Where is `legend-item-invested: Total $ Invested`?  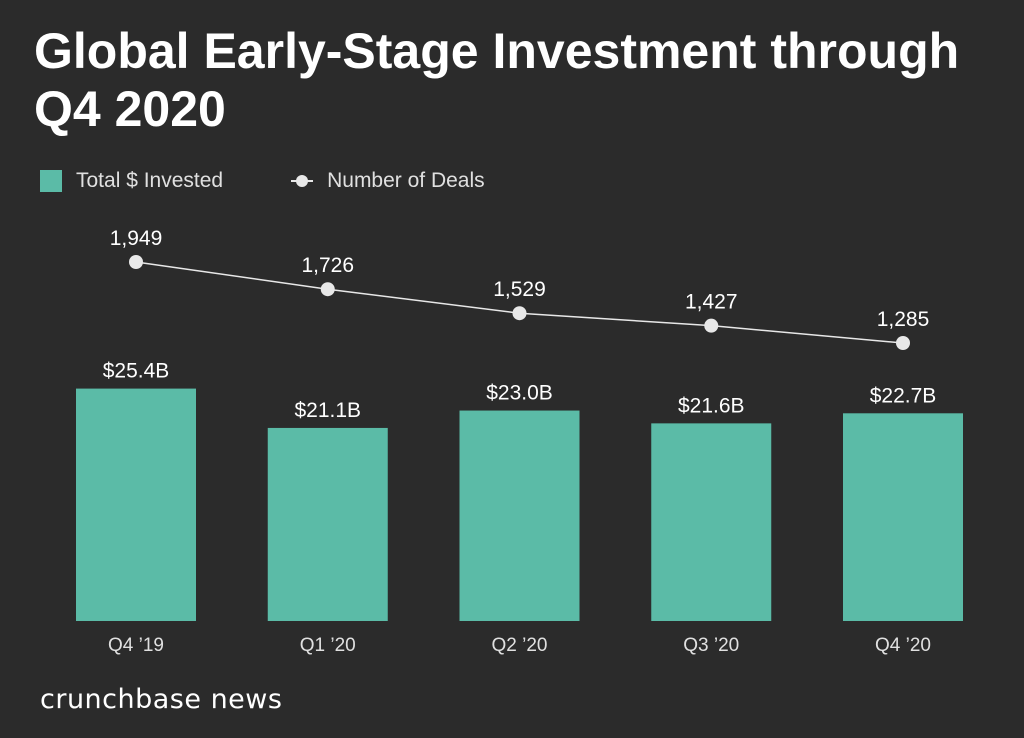
legend-item-invested: Total $ Invested is located at coordinates (131, 181).